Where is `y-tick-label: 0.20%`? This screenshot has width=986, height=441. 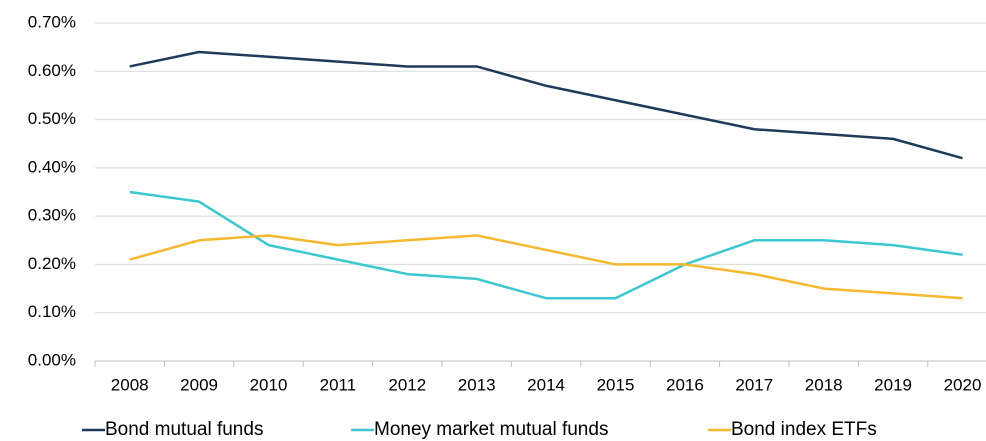
y-tick-label: 0.20% is located at coordinates (52, 263).